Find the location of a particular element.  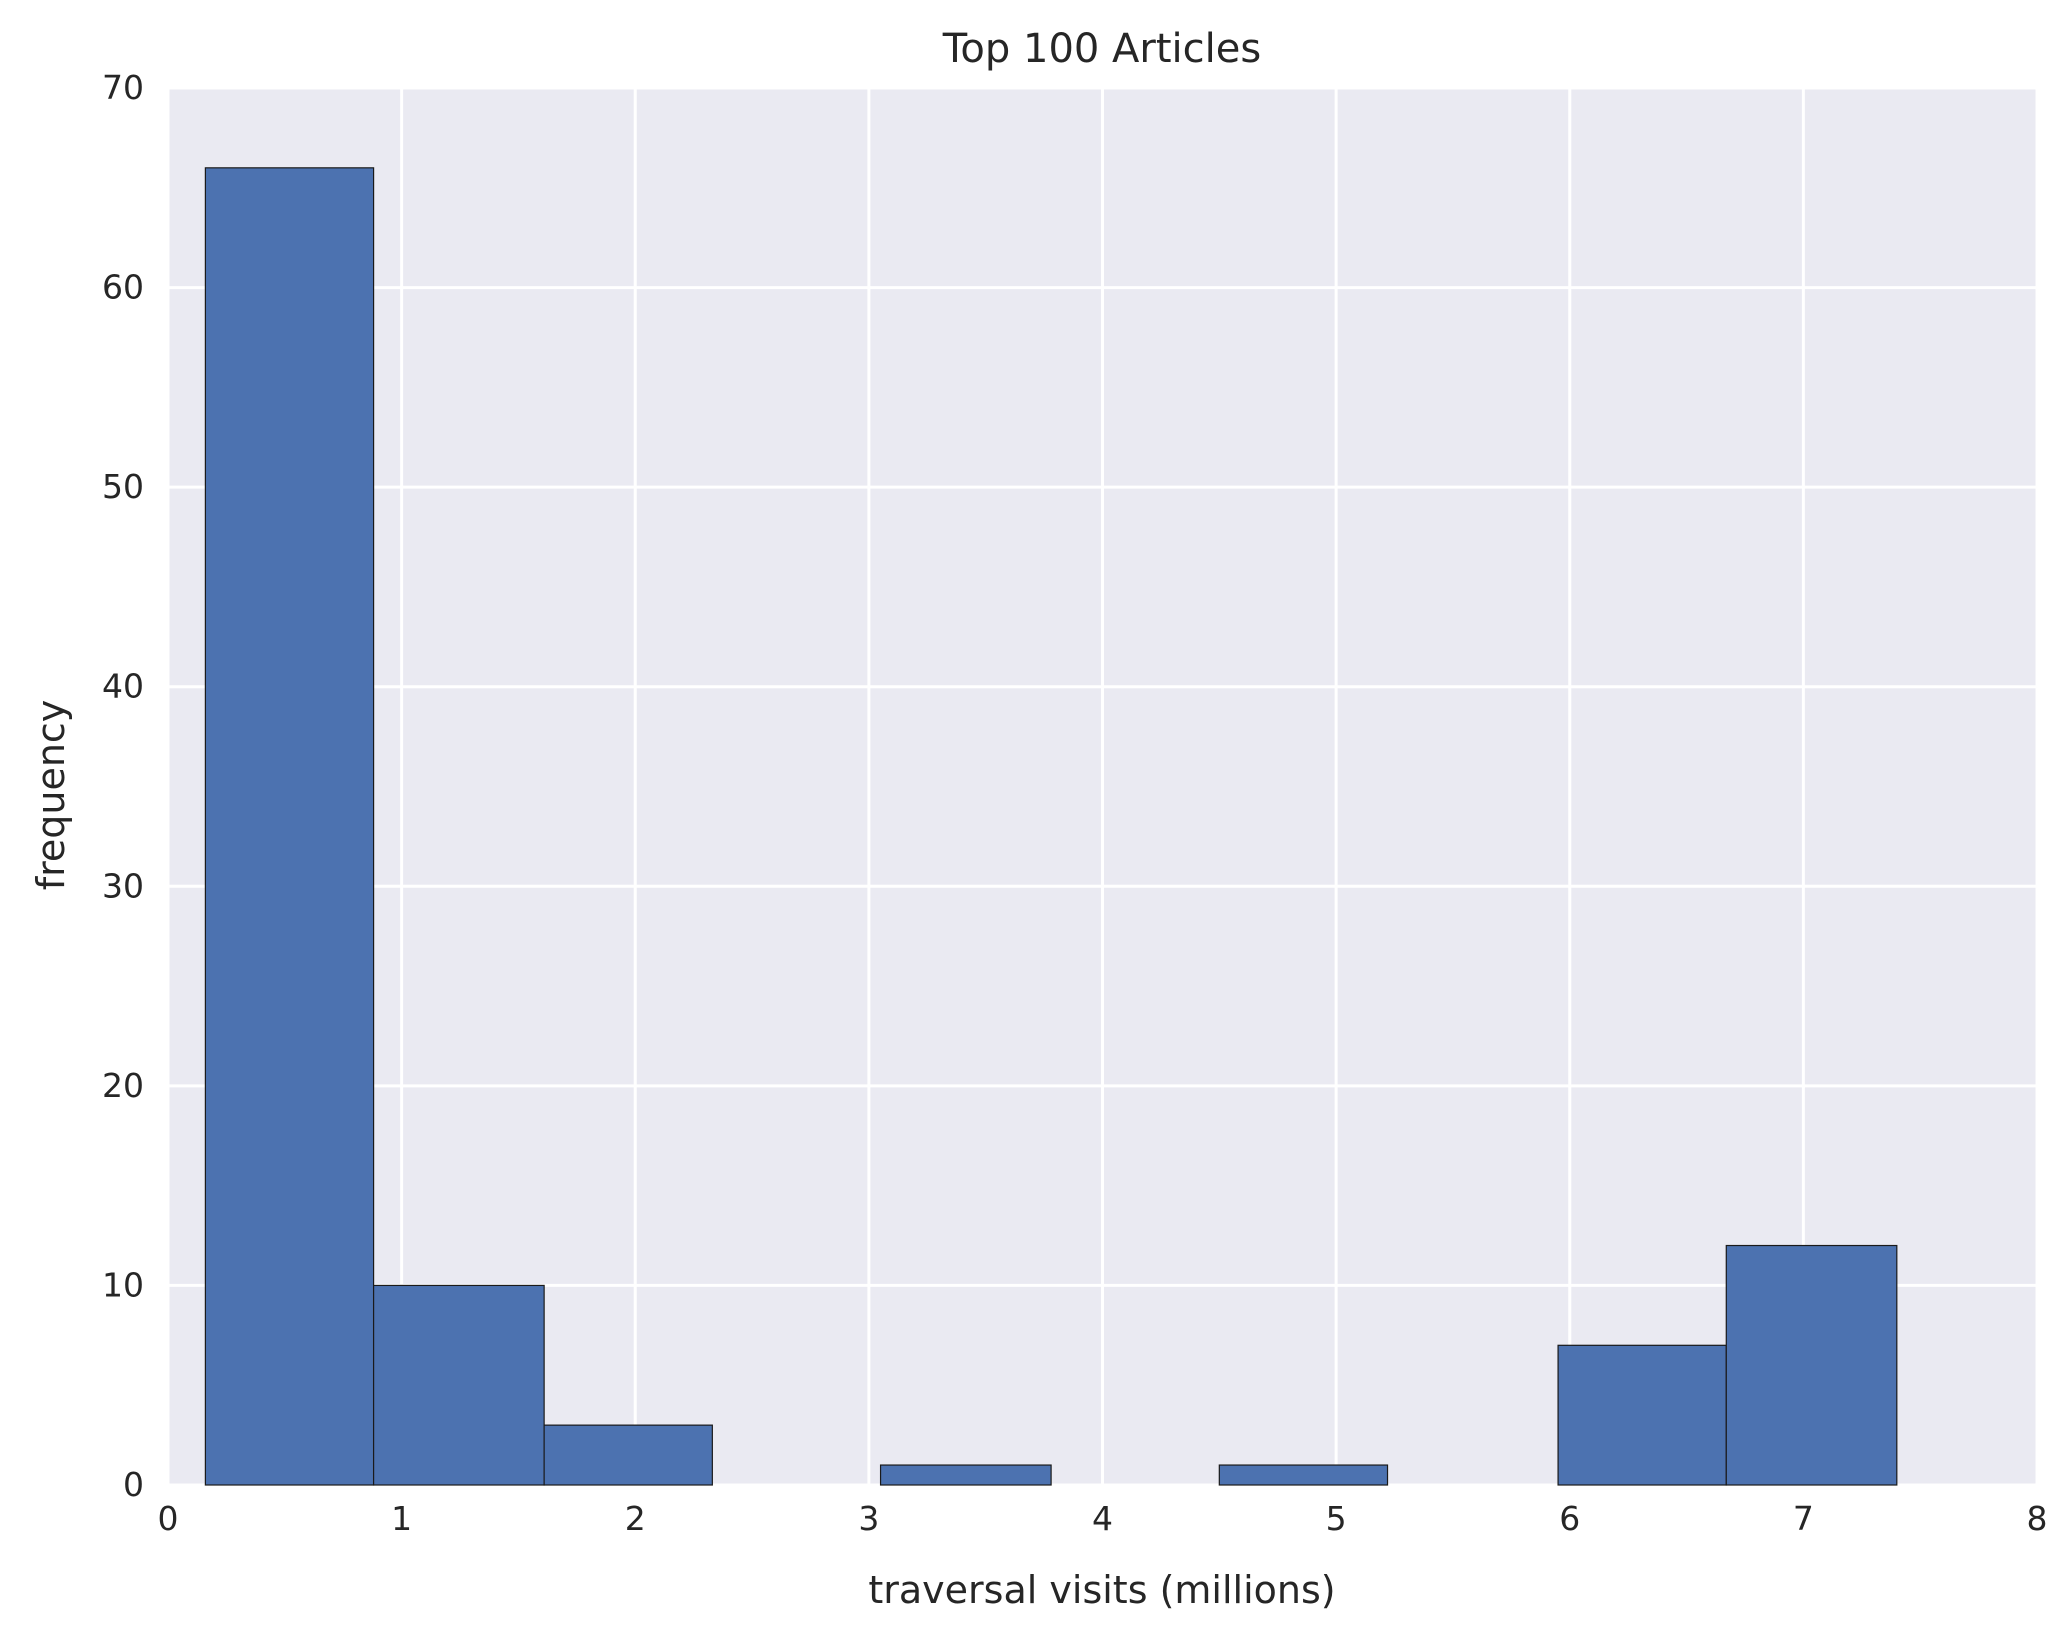

y-tick-label: 70 is located at coordinates (123, 87).